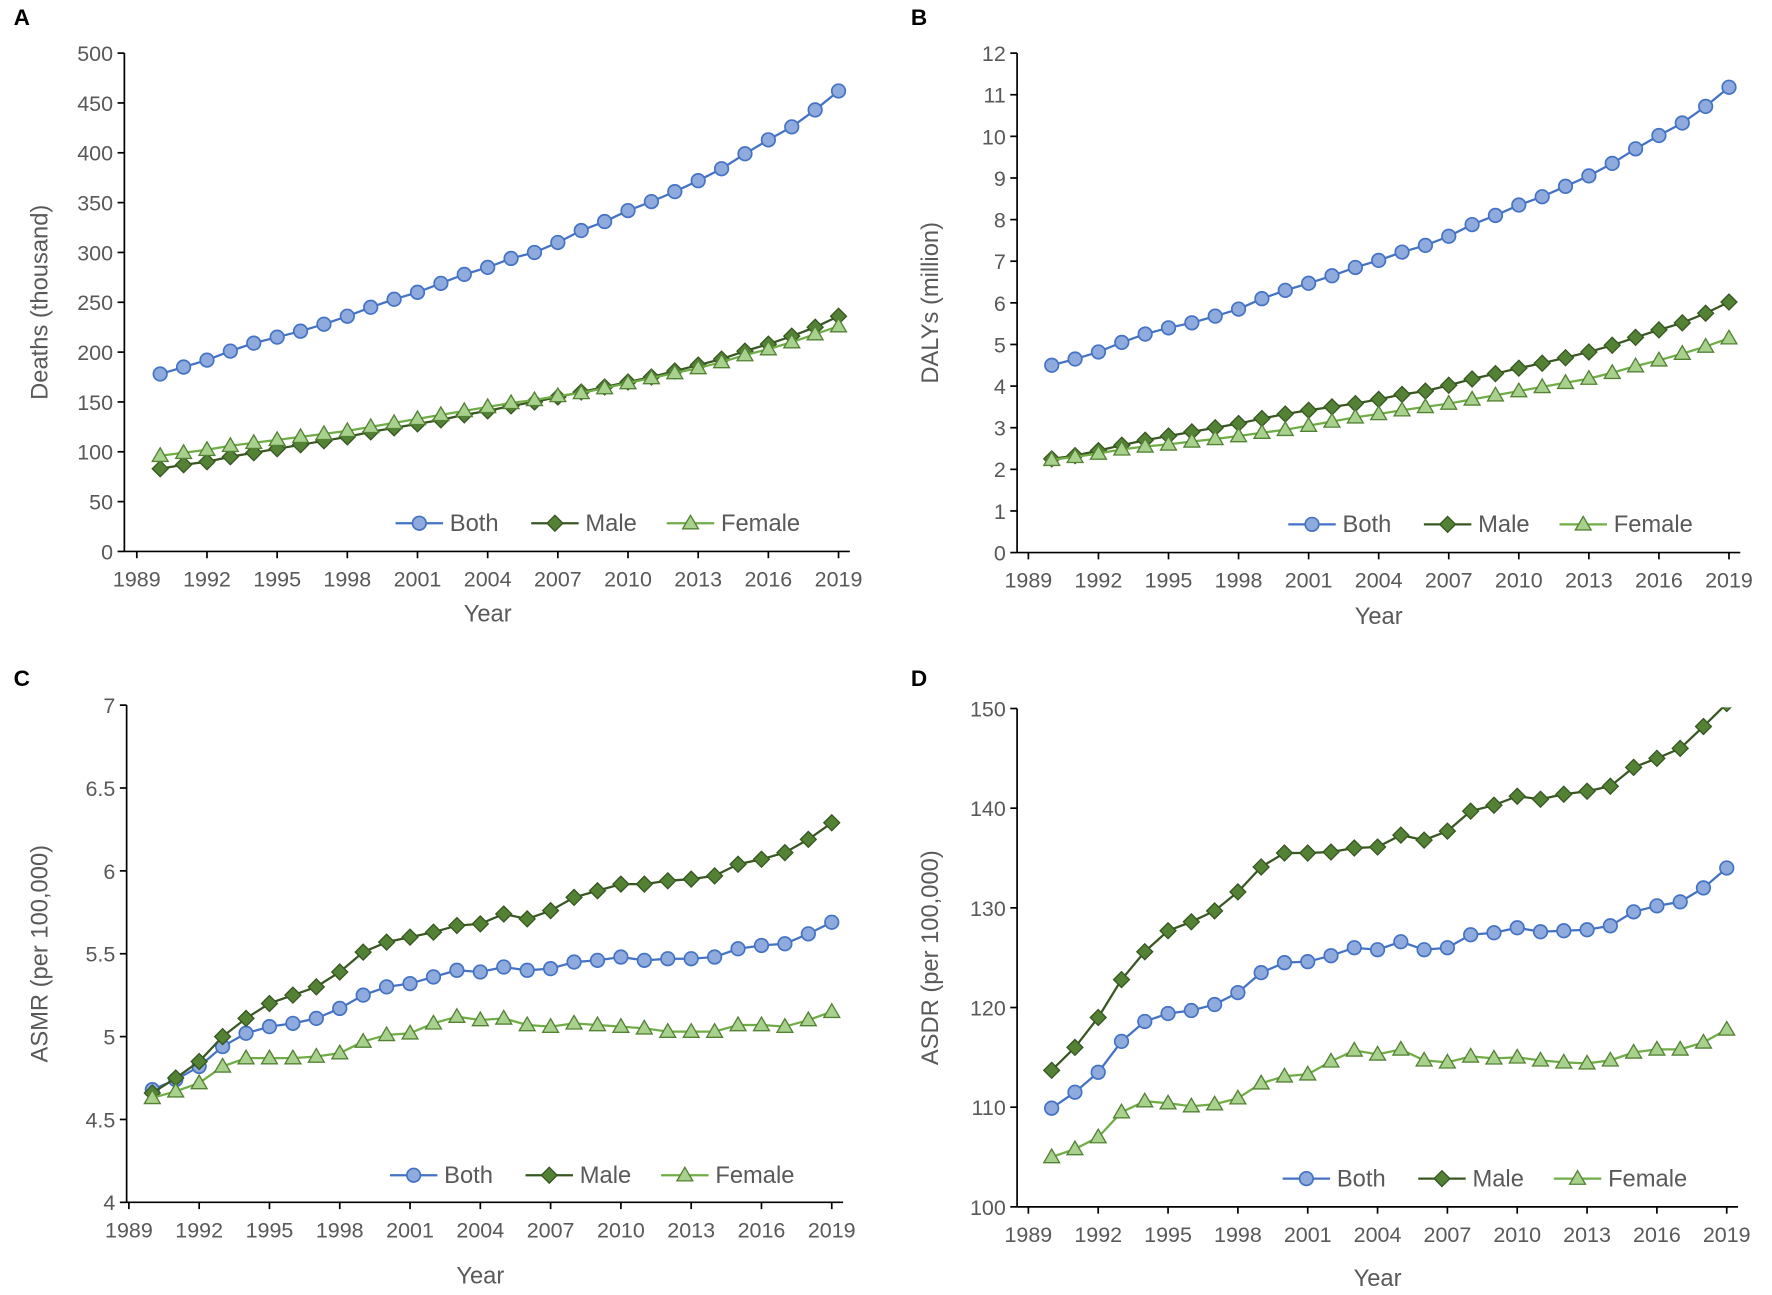 The image size is (1772, 1295). Describe the element at coordinates (988, 709) in the screenshot. I see `y-tick-label: 150` at that location.